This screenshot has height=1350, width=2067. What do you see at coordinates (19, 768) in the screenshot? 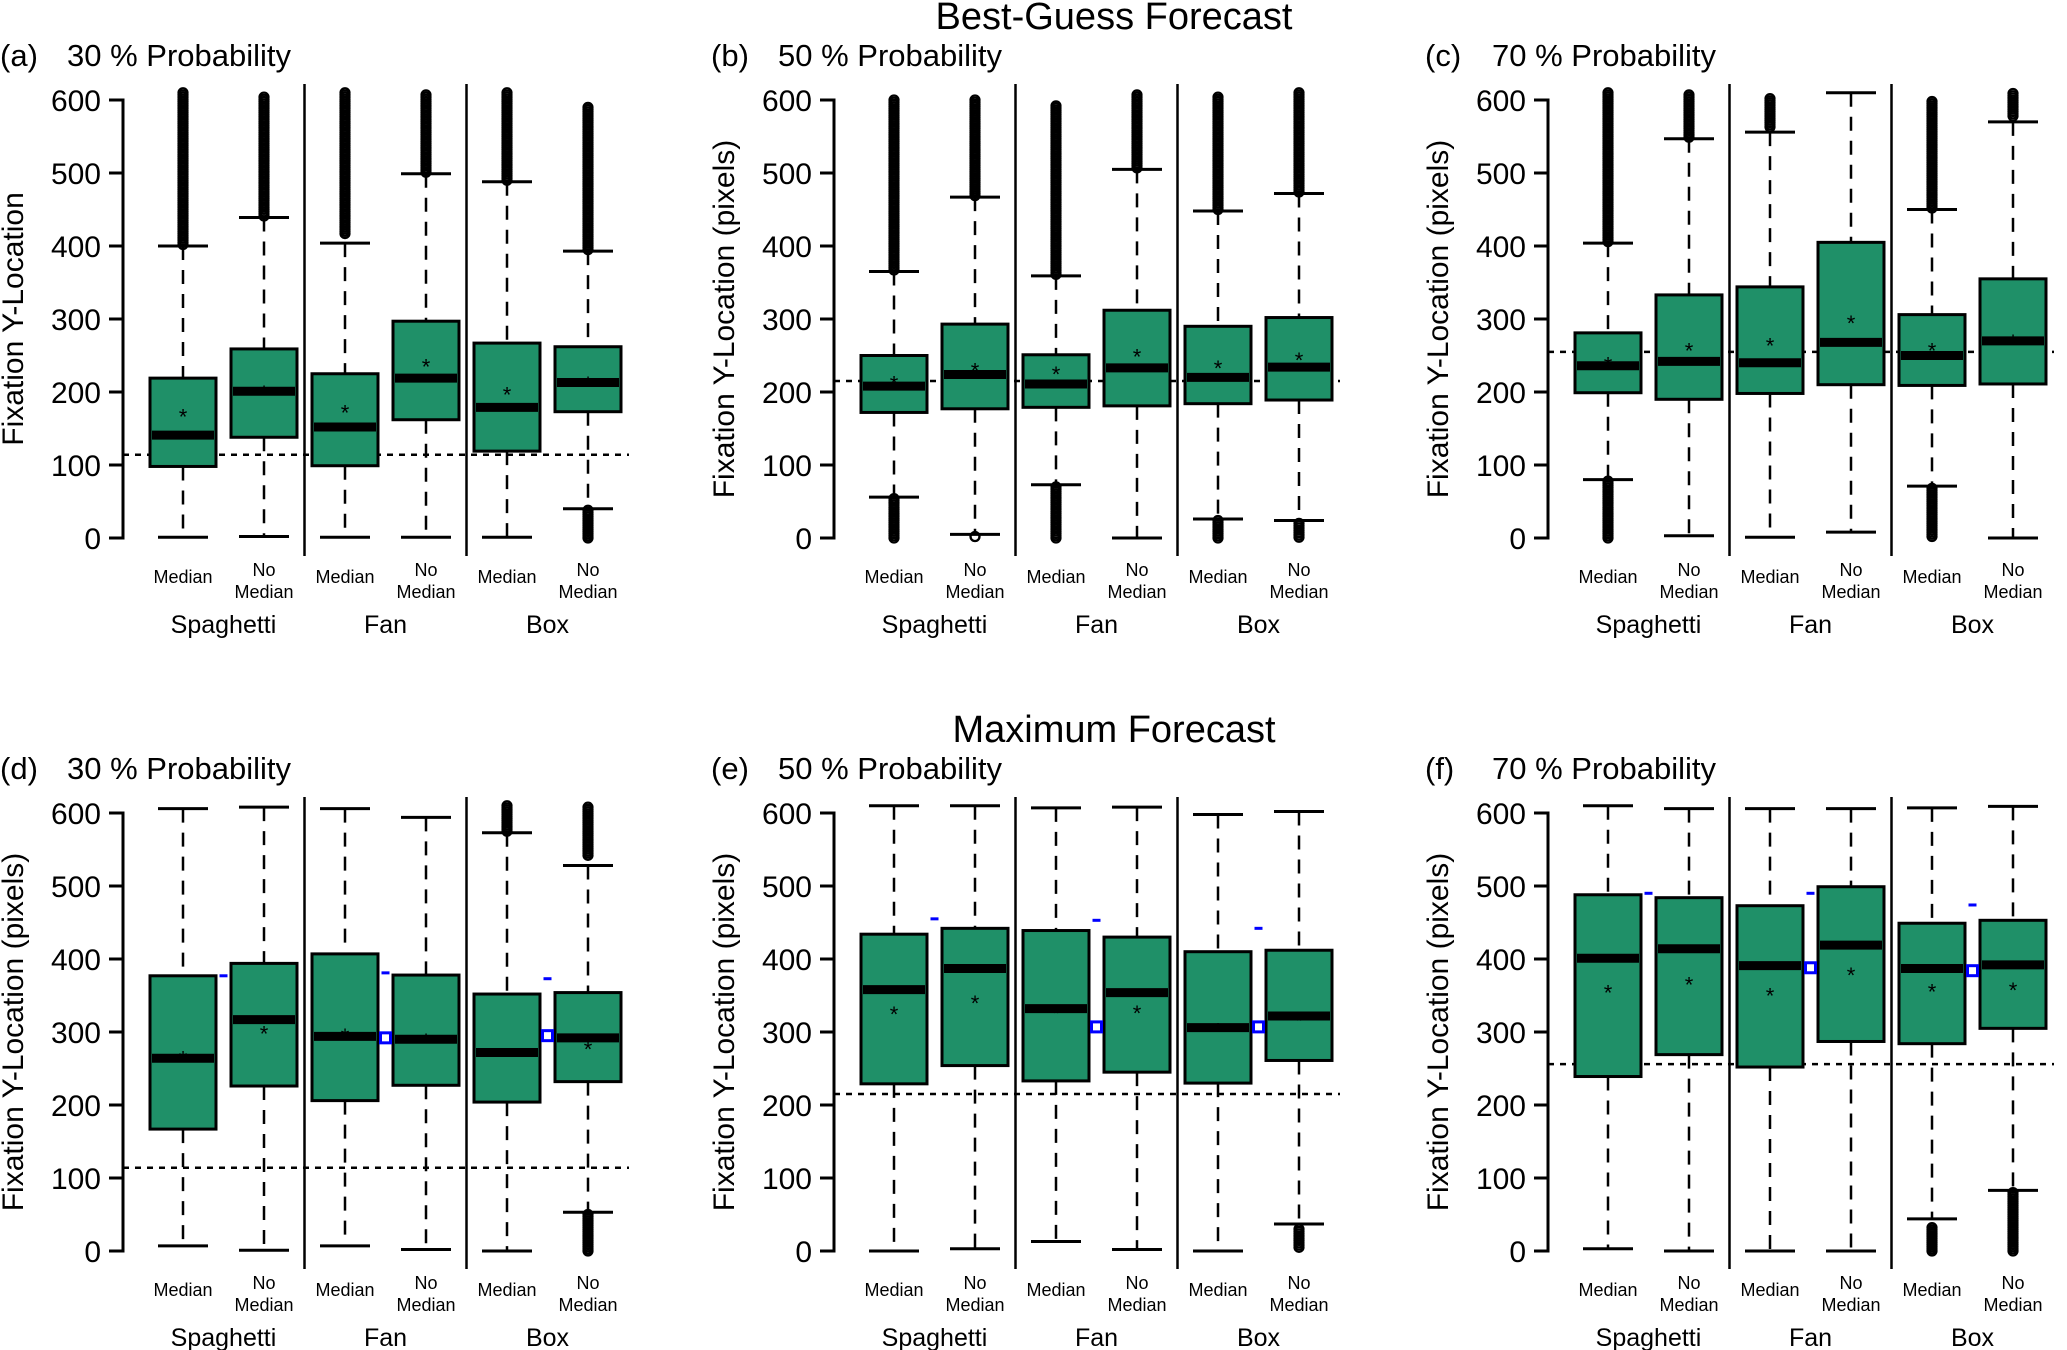
I see `panel-letter: (d)` at bounding box center [19, 768].